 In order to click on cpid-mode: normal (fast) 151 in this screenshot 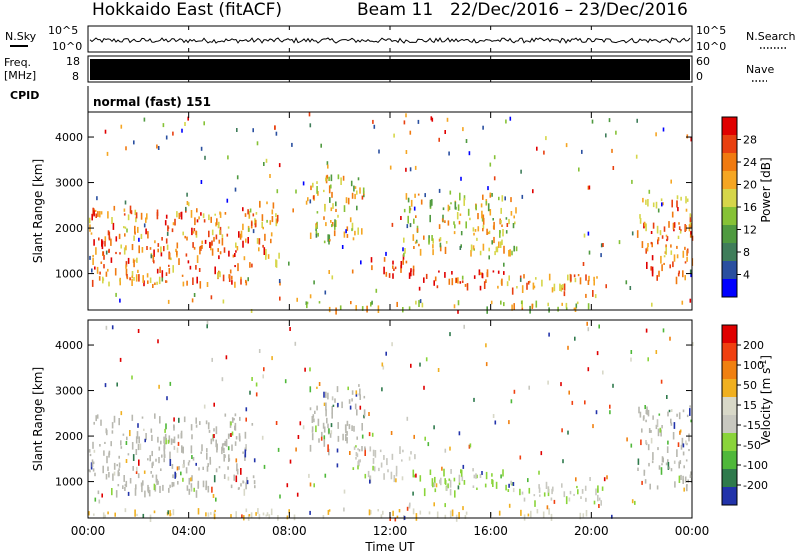, I will do `click(152, 102)`.